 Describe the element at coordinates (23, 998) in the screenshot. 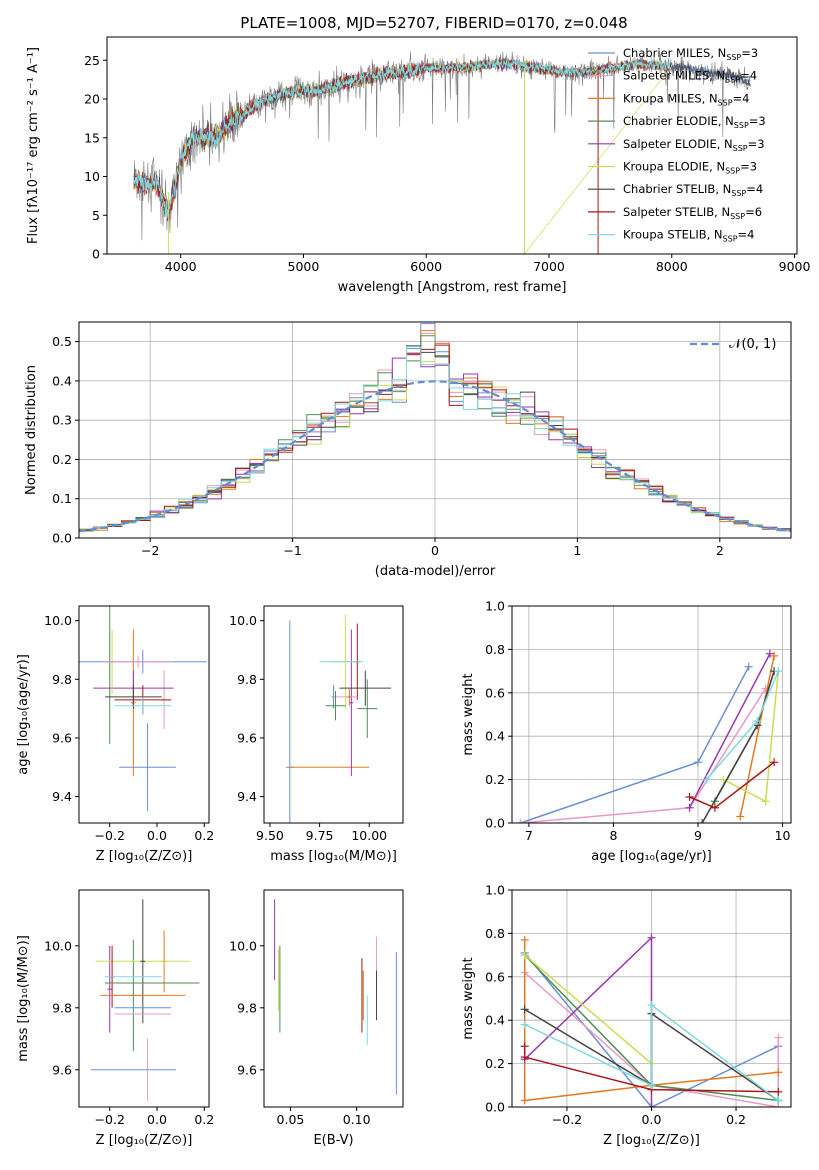

I see `y-axis-label: mass [log₁₀(M/M⊙)]` at that location.